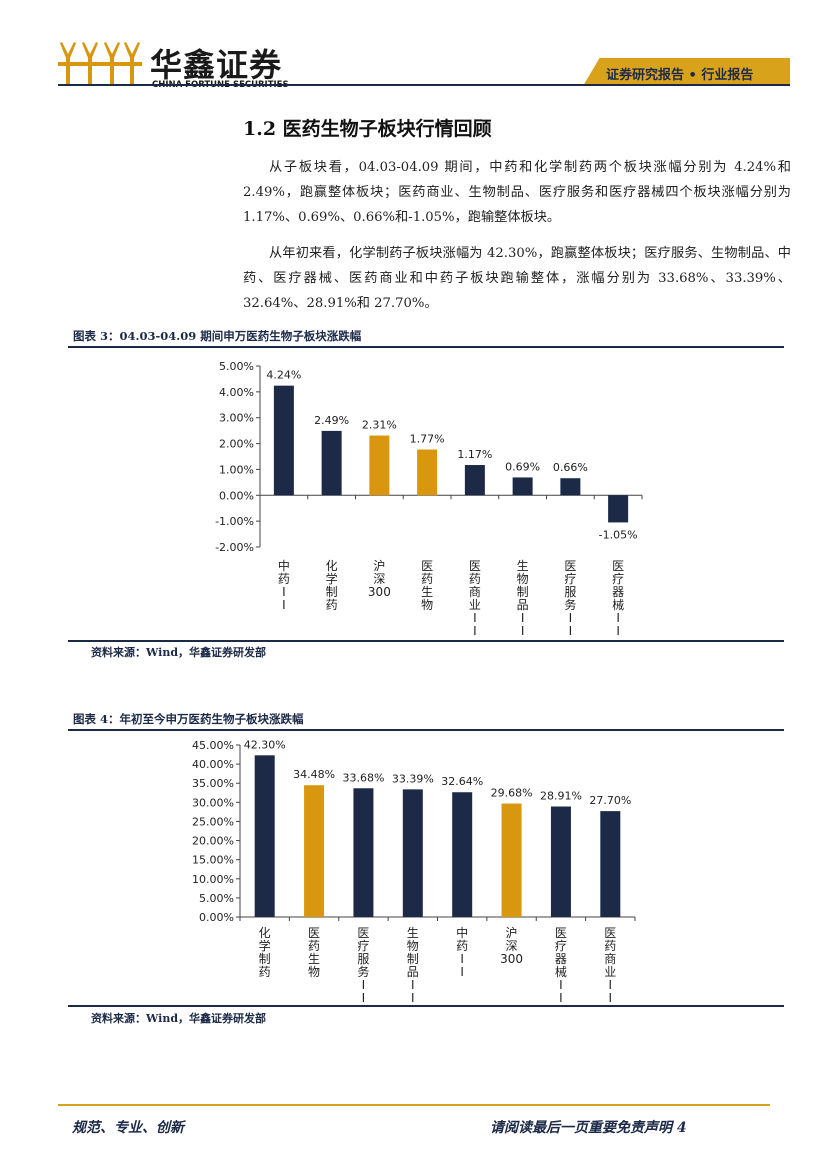 This screenshot has width=827, height=1169. What do you see at coordinates (179, 1018) in the screenshot?
I see `figure-4-source: 资料来源：Wind，华鑫证券研发部` at bounding box center [179, 1018].